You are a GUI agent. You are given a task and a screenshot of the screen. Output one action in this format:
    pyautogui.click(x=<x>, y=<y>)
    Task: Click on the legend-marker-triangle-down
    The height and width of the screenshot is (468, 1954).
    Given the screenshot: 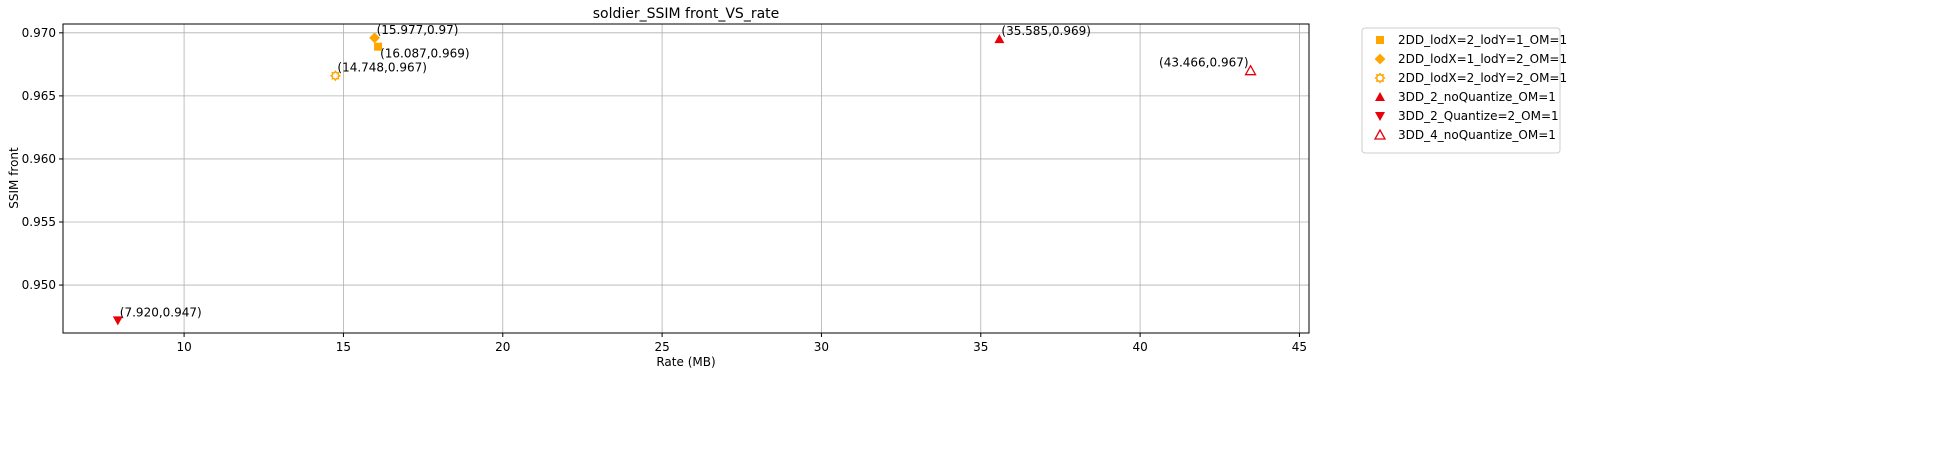 What is the action you would take?
    pyautogui.click(x=1380, y=116)
    